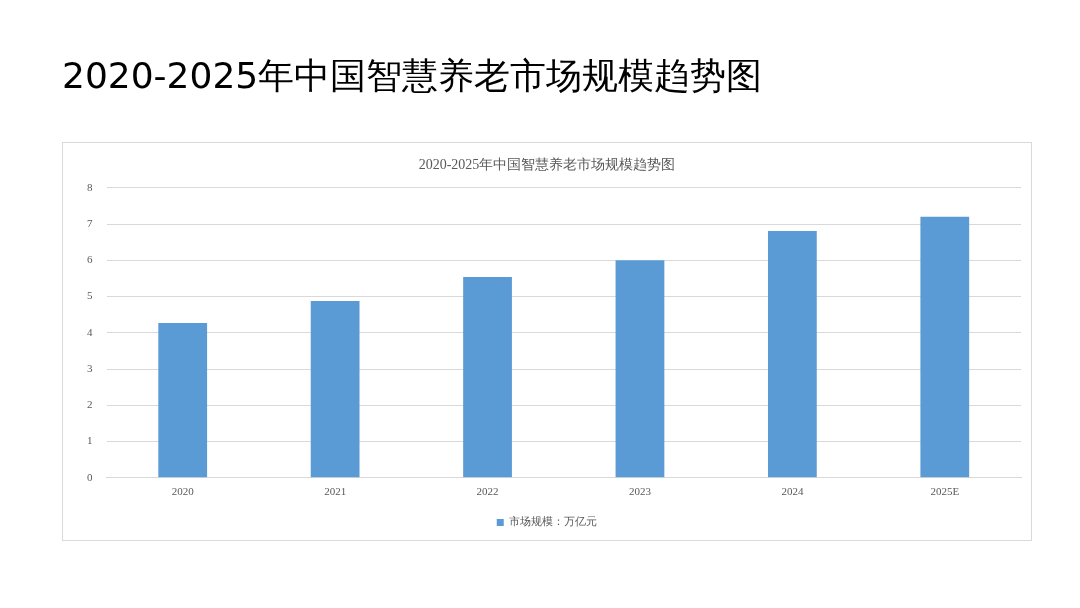 The height and width of the screenshot is (608, 1080). I want to click on x-tick-label: 2024, so click(792, 491).